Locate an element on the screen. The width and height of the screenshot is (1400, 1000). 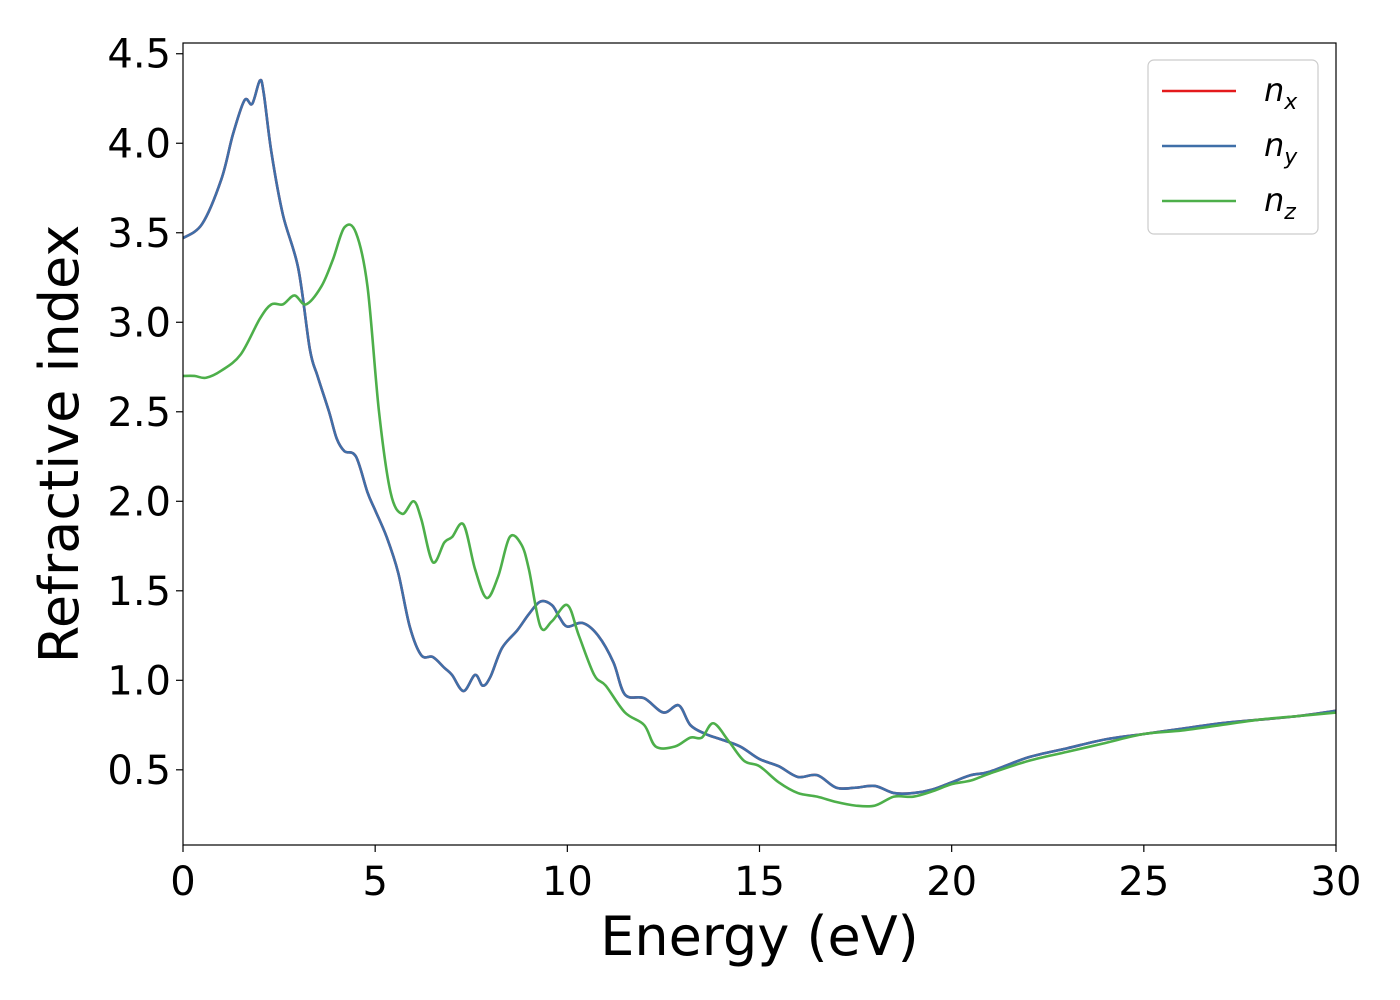
x-tick-label: 25 is located at coordinates (1143, 882).